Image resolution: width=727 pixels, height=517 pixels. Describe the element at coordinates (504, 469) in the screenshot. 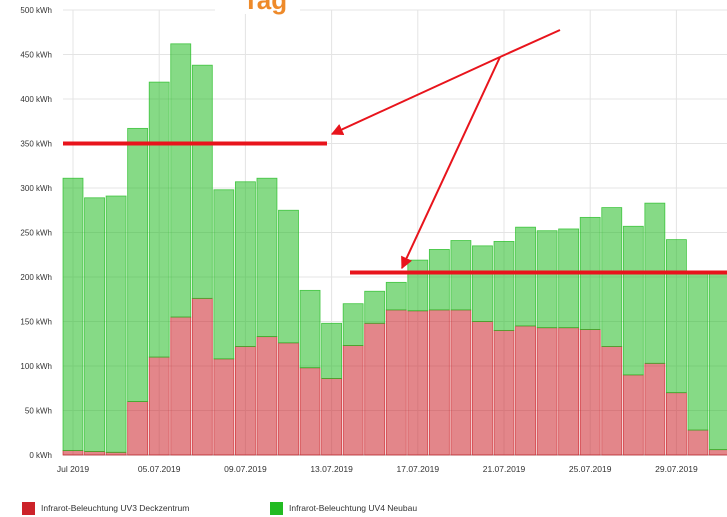

I see `x-tick-label: 21.07.2019` at that location.